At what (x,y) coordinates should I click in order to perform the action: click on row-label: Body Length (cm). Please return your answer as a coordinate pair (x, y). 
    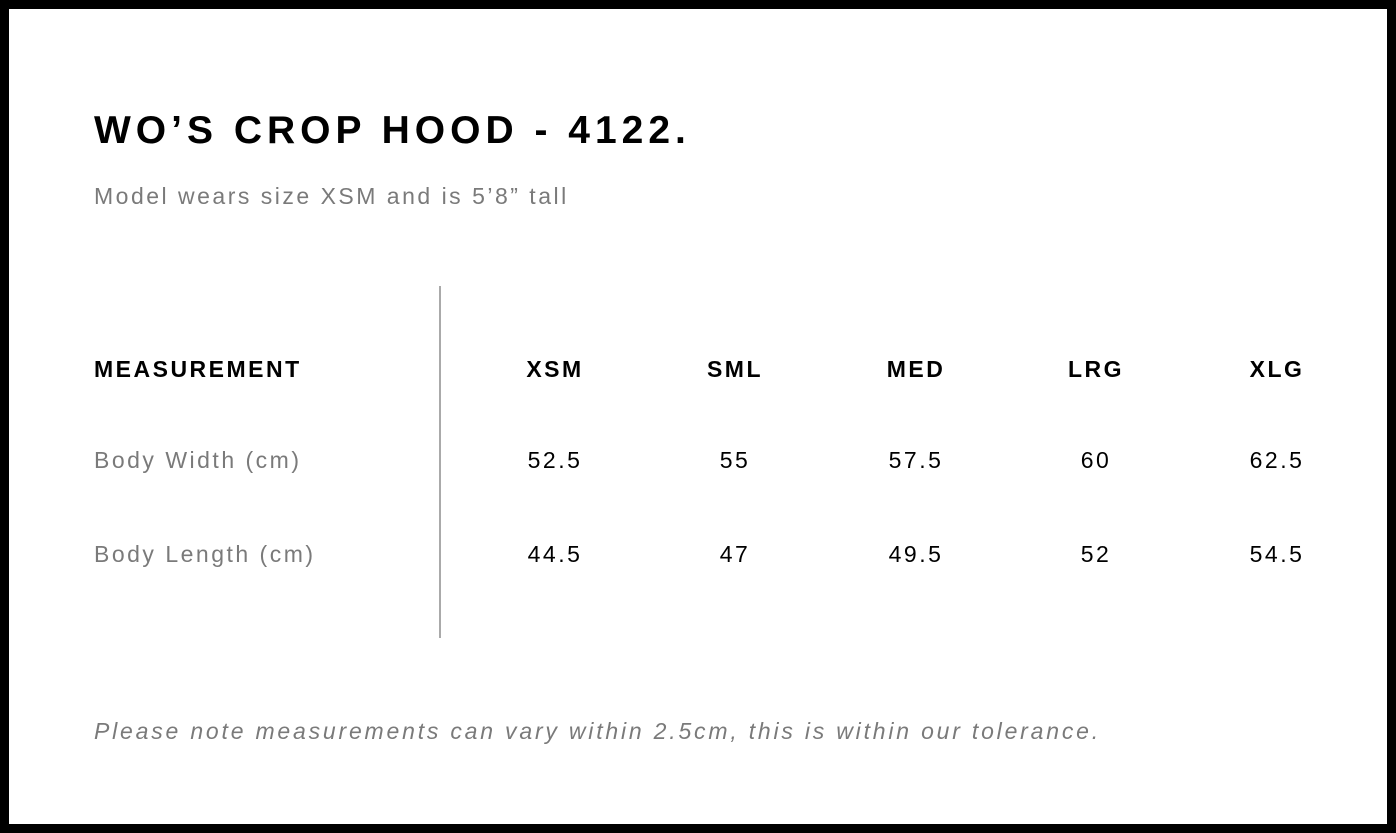
    Looking at the image, I should click on (205, 554).